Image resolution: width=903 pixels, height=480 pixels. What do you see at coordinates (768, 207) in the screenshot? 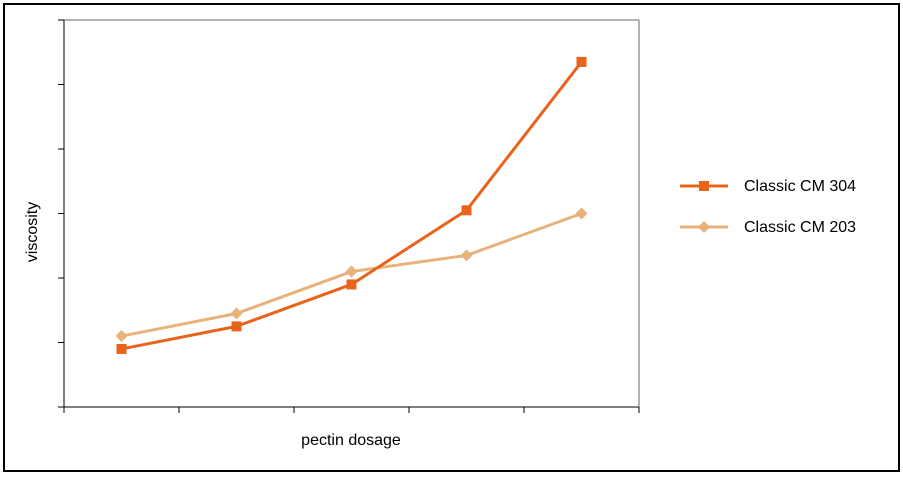
I see `legend: Classic CM 304 Classic CM 203` at bounding box center [768, 207].